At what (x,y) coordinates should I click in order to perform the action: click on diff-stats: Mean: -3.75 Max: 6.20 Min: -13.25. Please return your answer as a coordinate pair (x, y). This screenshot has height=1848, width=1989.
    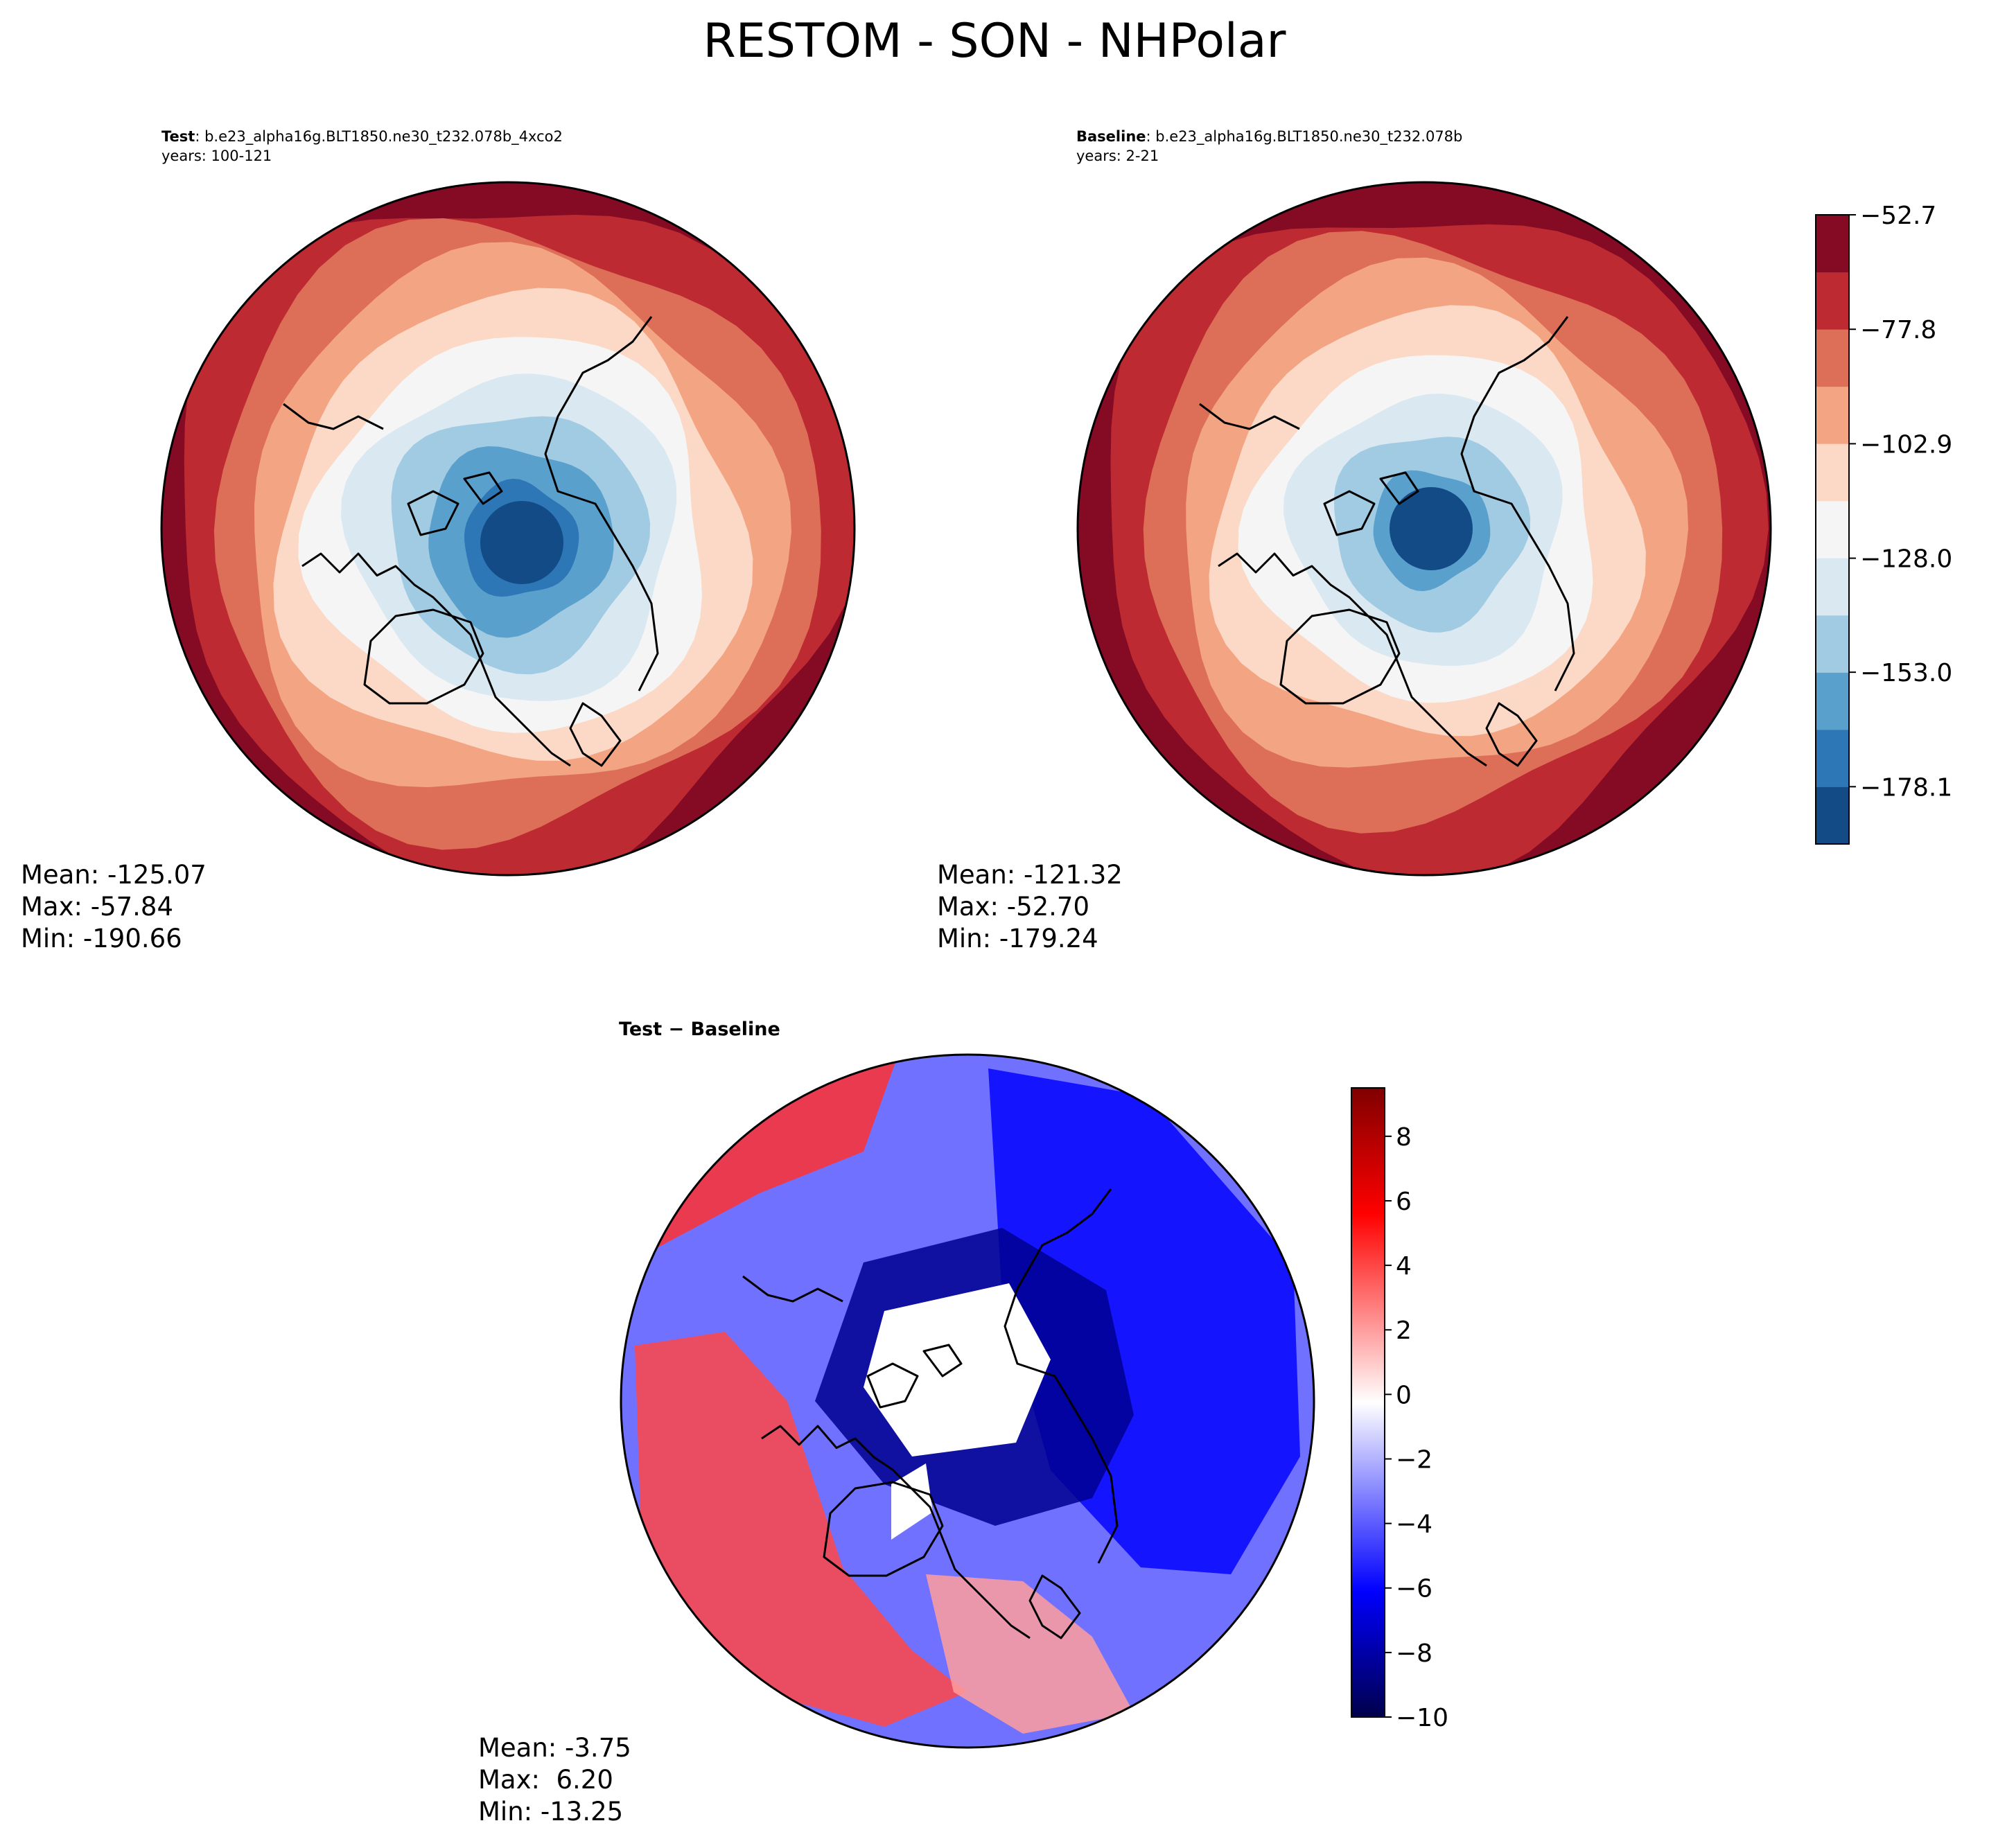
    Looking at the image, I should click on (554, 1780).